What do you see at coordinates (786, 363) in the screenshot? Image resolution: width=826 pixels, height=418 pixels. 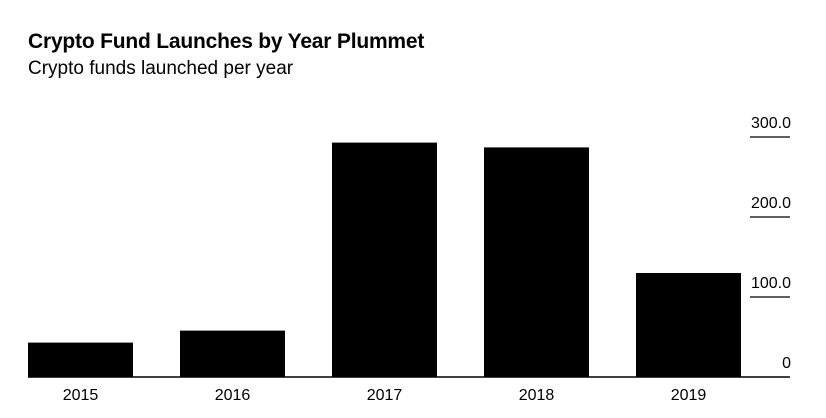 I see `y-tick-label: 0` at bounding box center [786, 363].